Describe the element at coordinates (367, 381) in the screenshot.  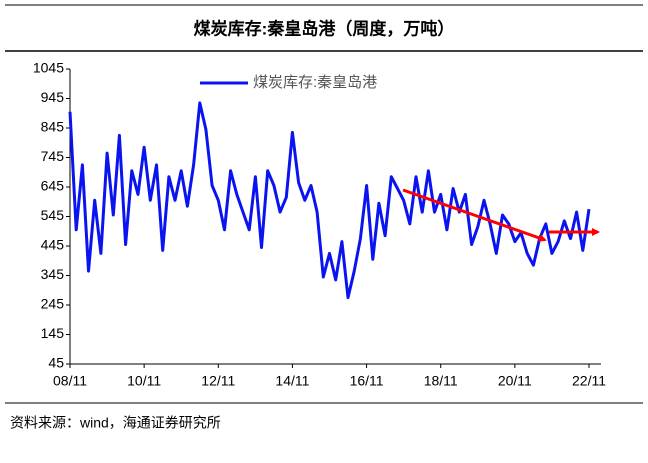
I see `x-tick-label: 16/11` at that location.